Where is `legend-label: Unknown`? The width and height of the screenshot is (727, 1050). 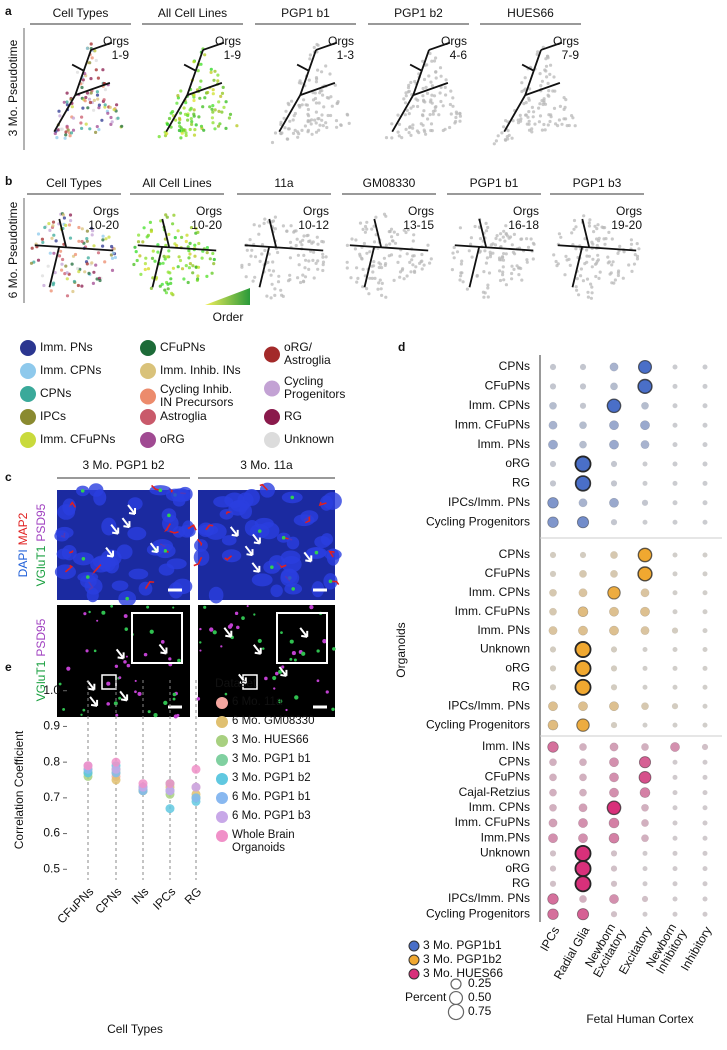 legend-label: Unknown is located at coordinates (309, 439).